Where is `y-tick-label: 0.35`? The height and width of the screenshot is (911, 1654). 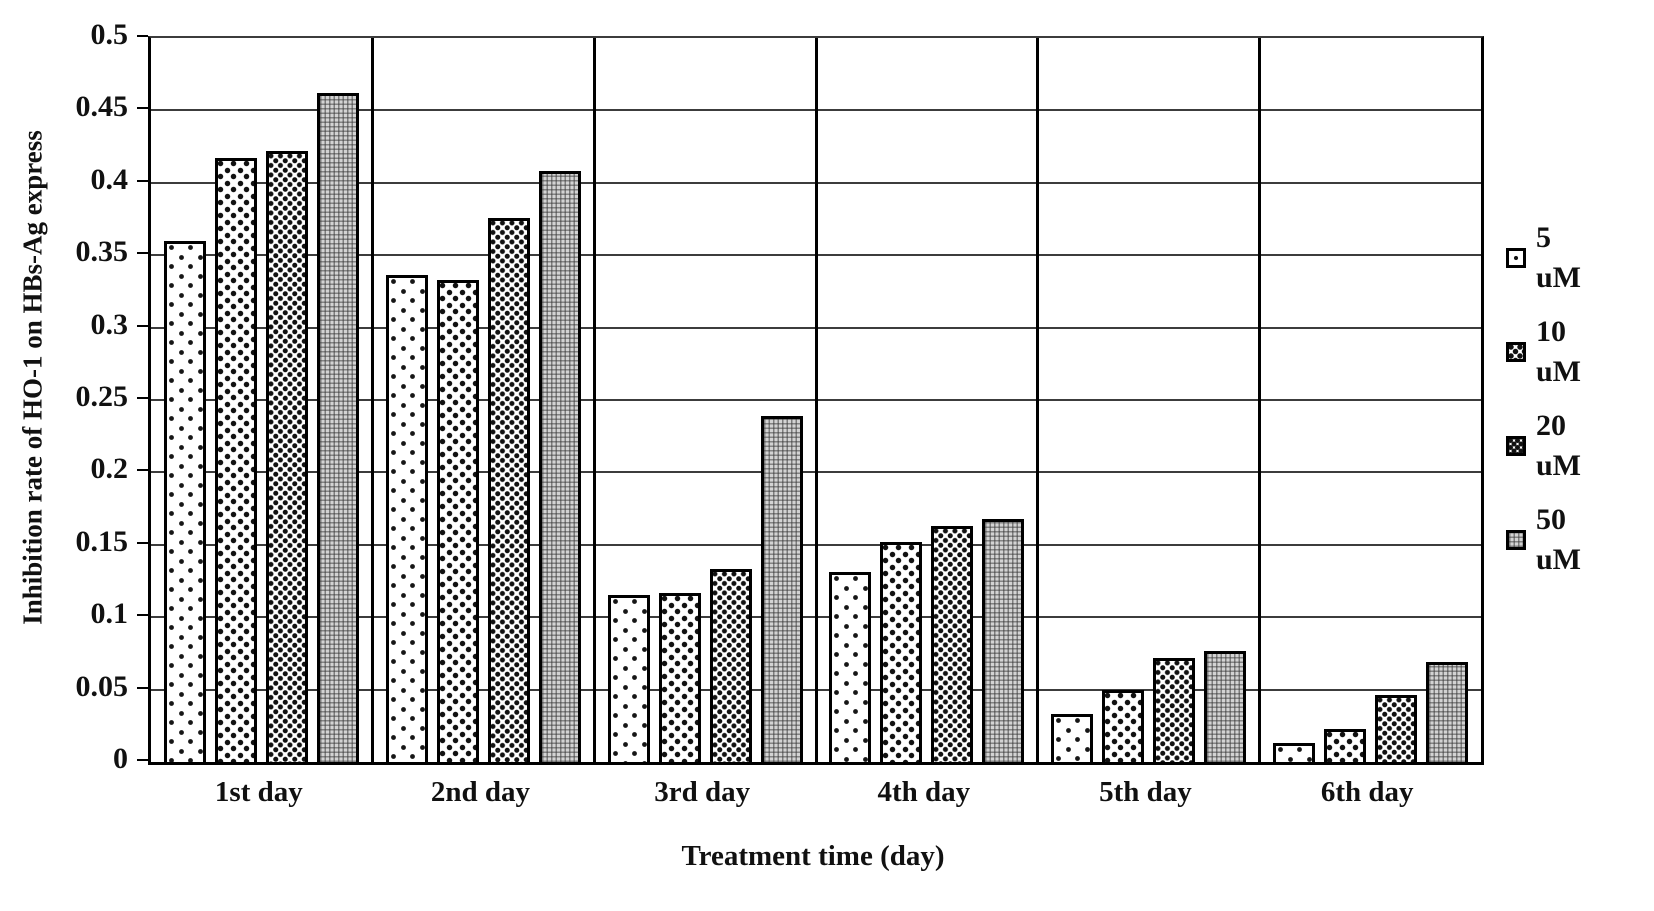
y-tick-label: 0.35 is located at coordinates (102, 252).